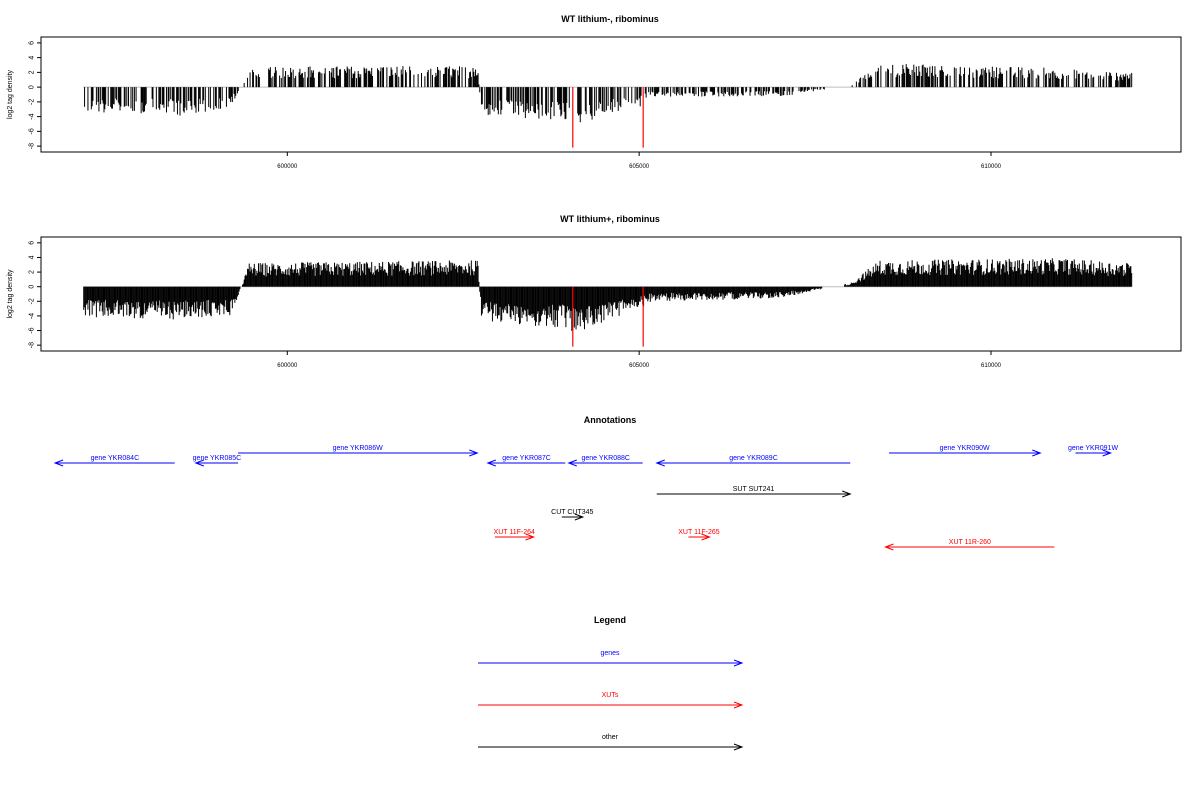 The image size is (1200, 800). I want to click on annotation-label: SUT SUT241, so click(754, 489).